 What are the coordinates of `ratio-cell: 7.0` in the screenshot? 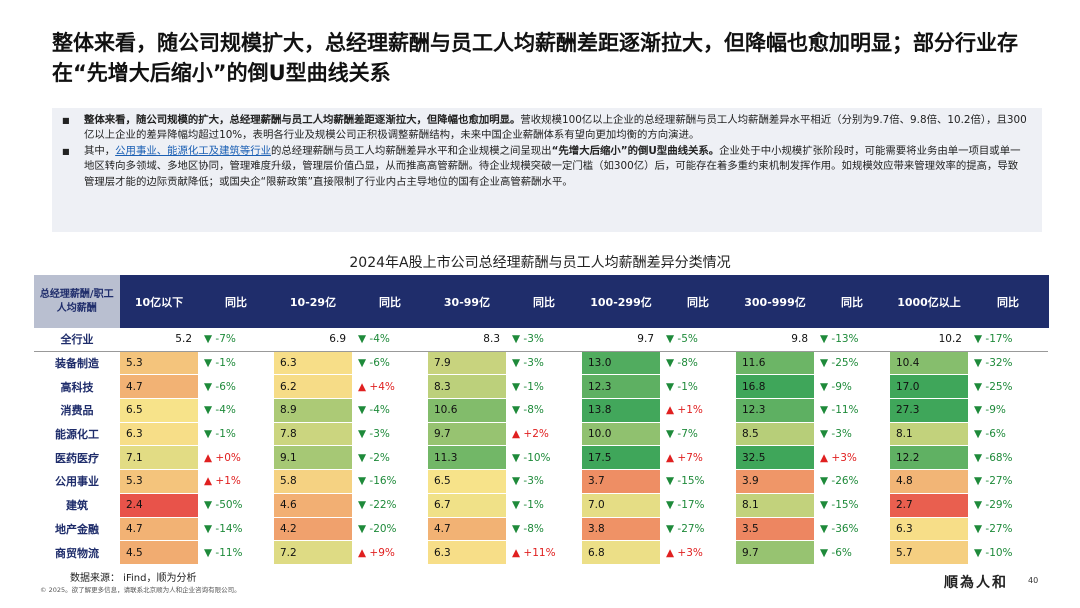 It's located at (621, 505).